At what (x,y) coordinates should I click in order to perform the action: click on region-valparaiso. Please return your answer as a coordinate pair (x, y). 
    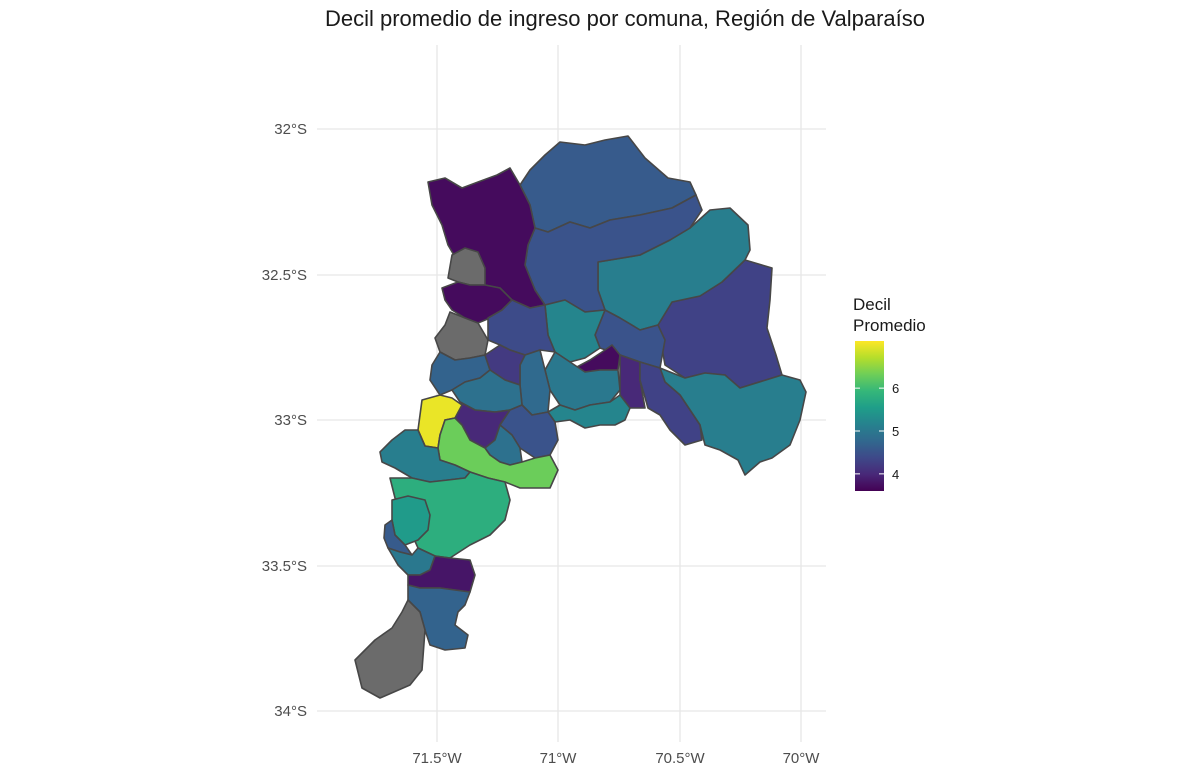
    Looking at the image, I should click on (425, 456).